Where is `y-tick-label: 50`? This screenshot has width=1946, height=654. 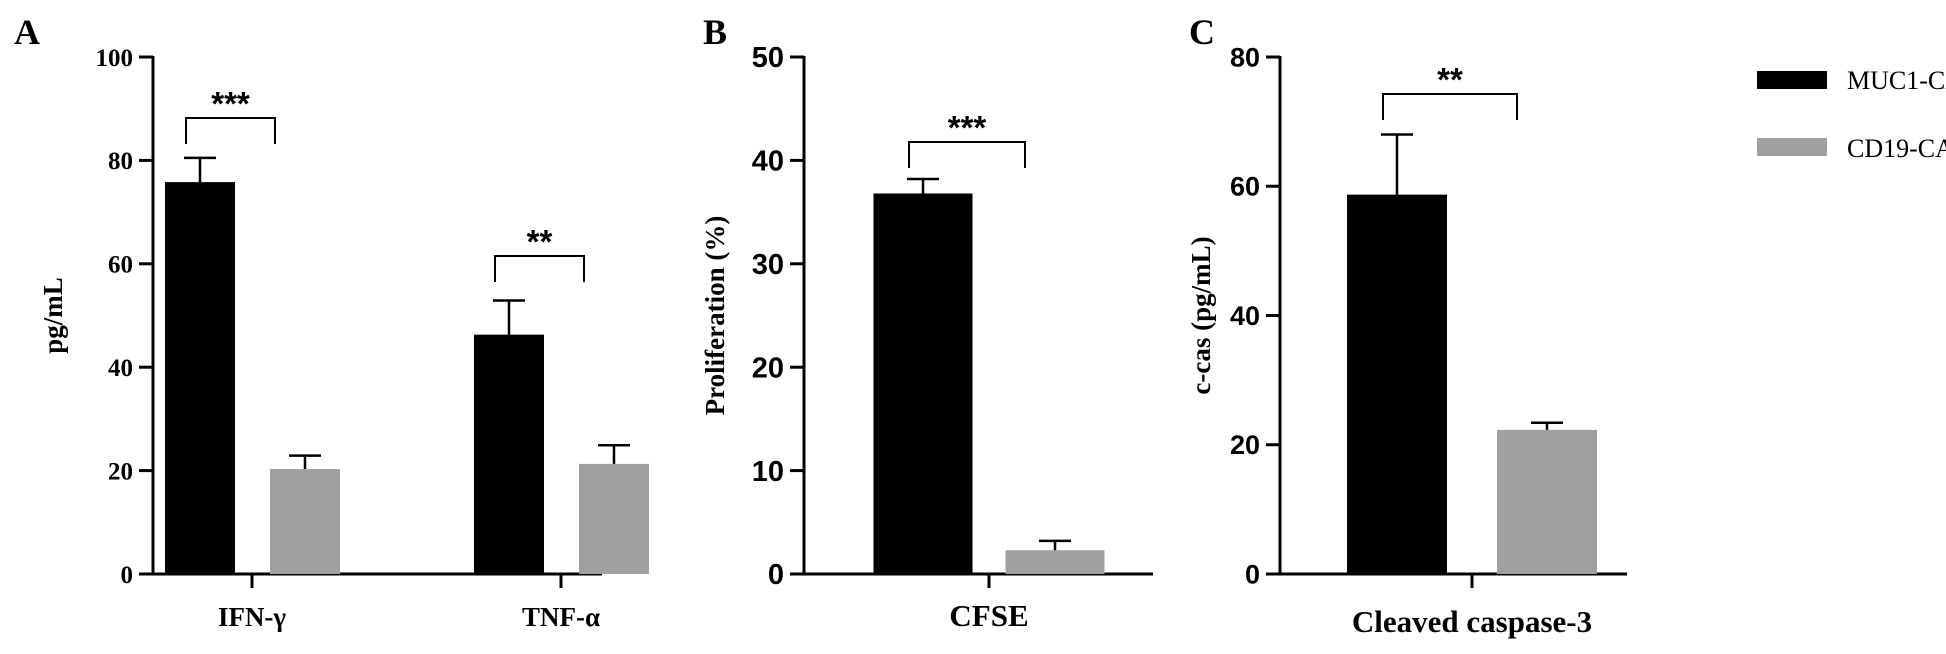
y-tick-label: 50 is located at coordinates (768, 58).